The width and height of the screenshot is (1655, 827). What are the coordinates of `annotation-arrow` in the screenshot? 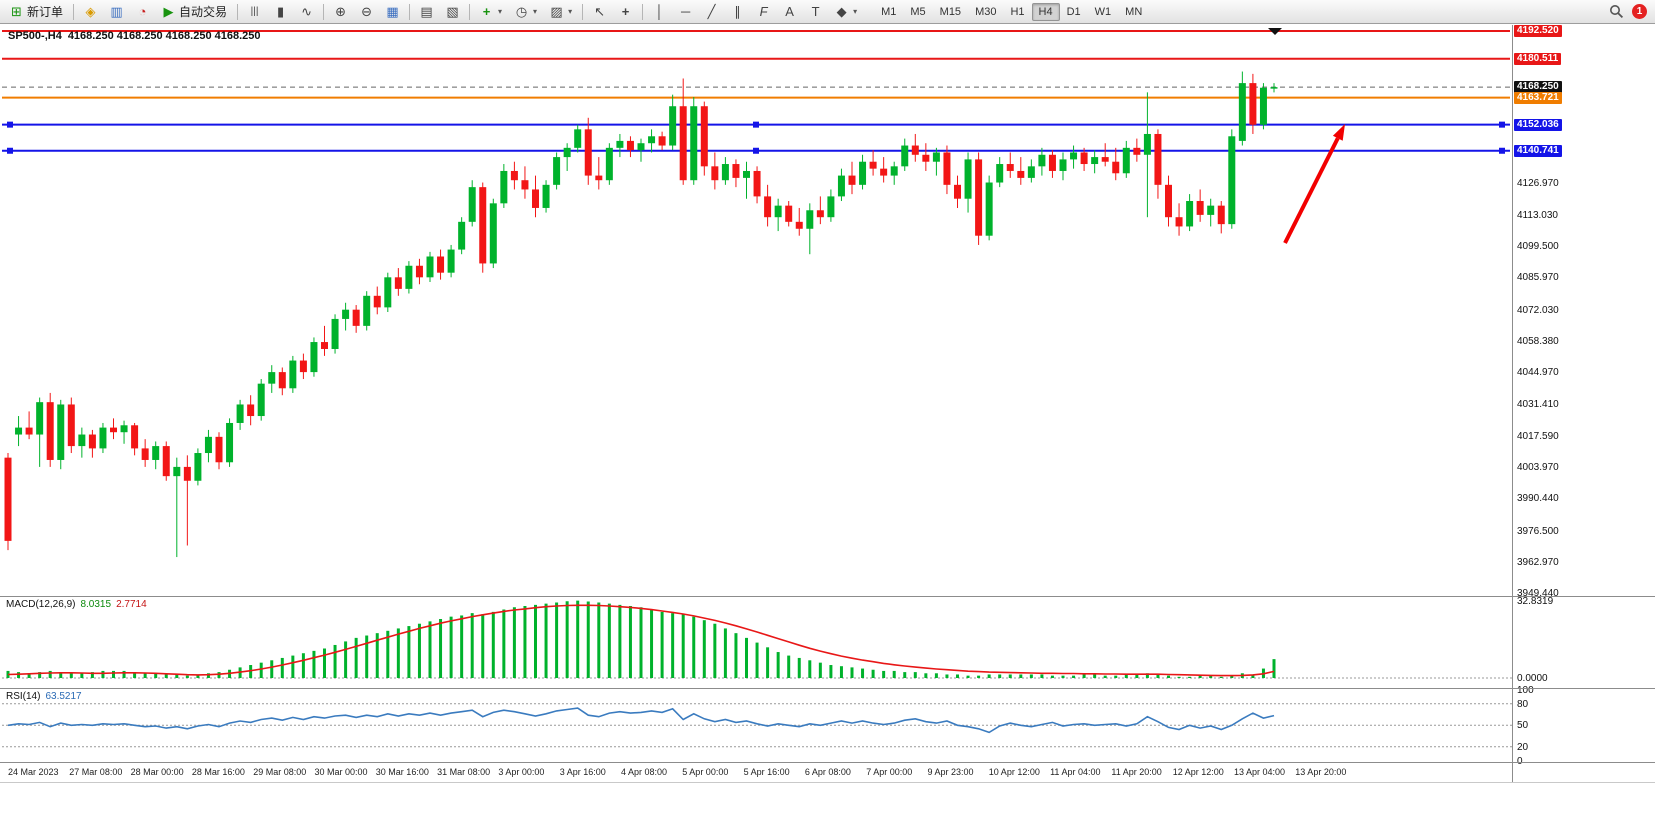 It's located at (1311, 190).